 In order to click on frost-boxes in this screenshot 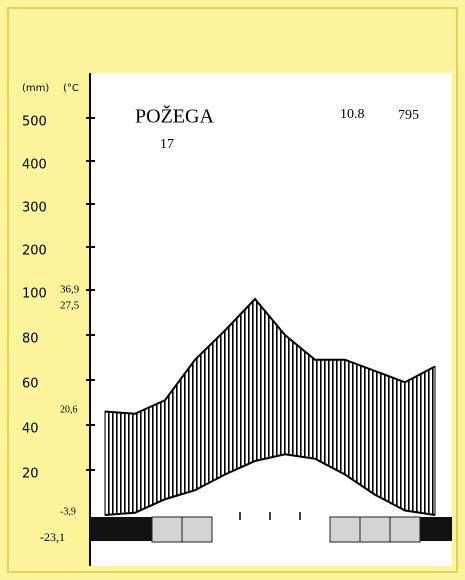, I will do `click(286, 529)`.